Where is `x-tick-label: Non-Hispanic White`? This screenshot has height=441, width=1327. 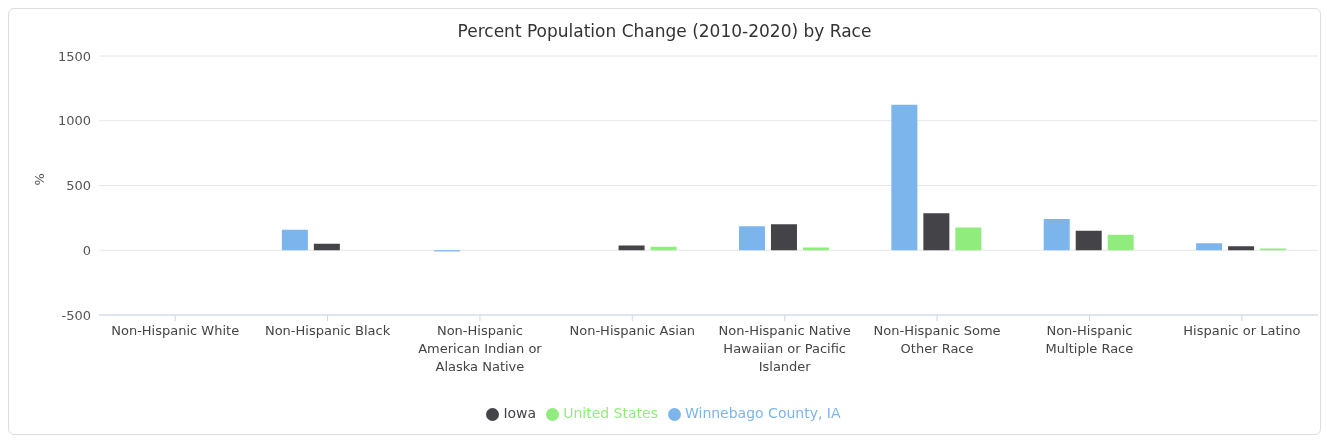 x-tick-label: Non-Hispanic White is located at coordinates (175, 330).